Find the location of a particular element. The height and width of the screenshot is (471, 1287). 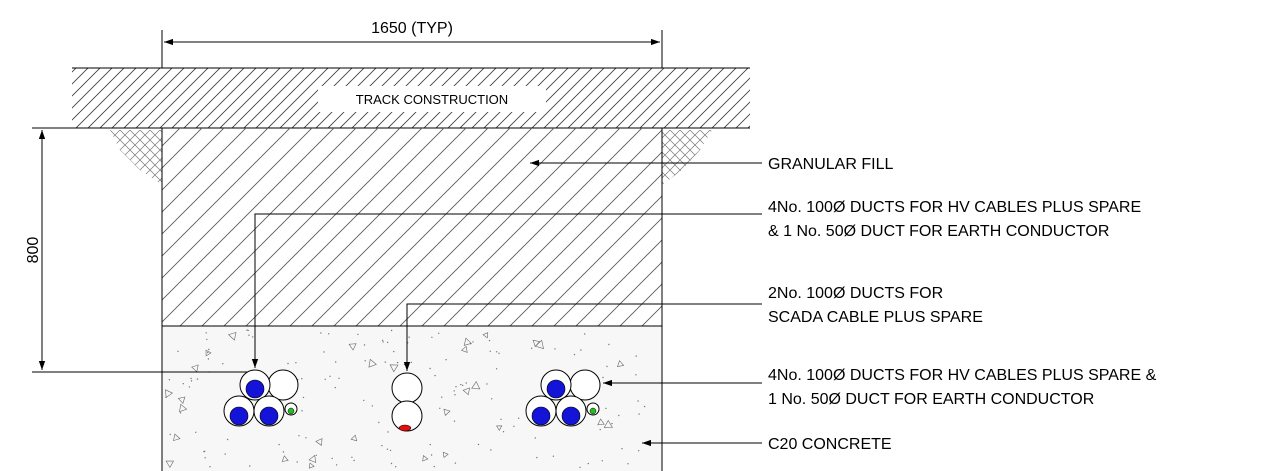

track-construction-label: TRACK CONSTRUCTION is located at coordinates (432, 99).